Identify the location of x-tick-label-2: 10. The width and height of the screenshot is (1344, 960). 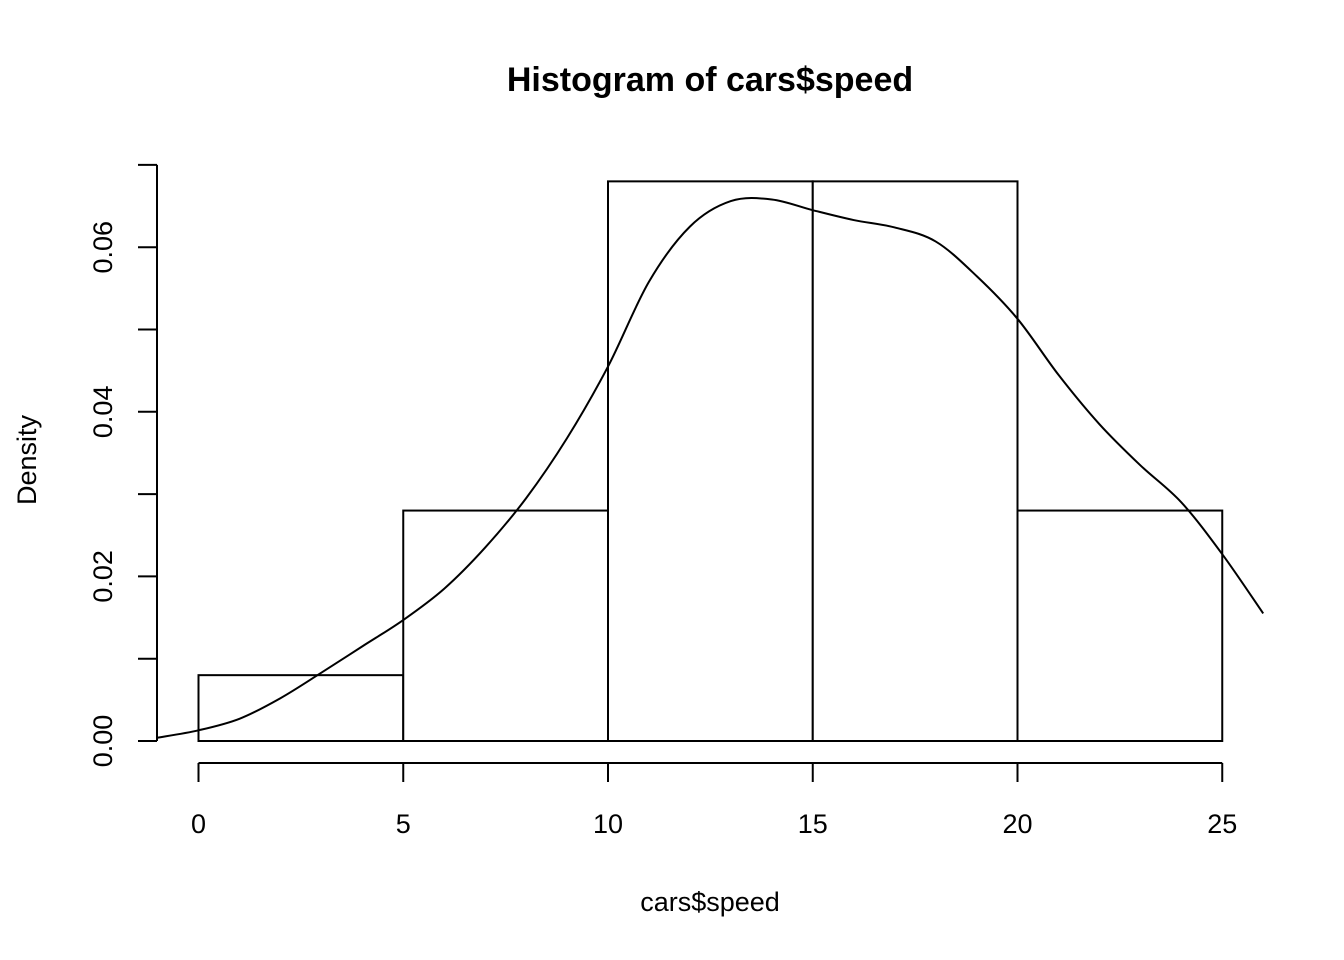
(608, 824).